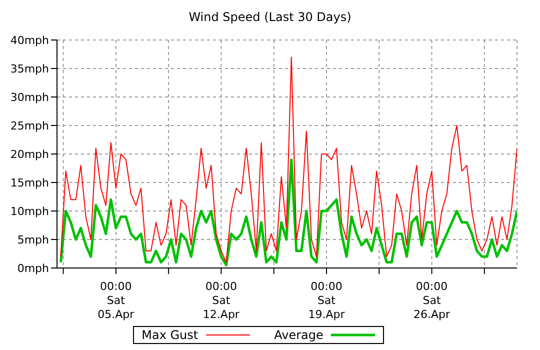 The width and height of the screenshot is (540, 350). What do you see at coordinates (221, 300) in the screenshot?
I see `x-tick-label: 00:00 Sat 12.Apr` at bounding box center [221, 300].